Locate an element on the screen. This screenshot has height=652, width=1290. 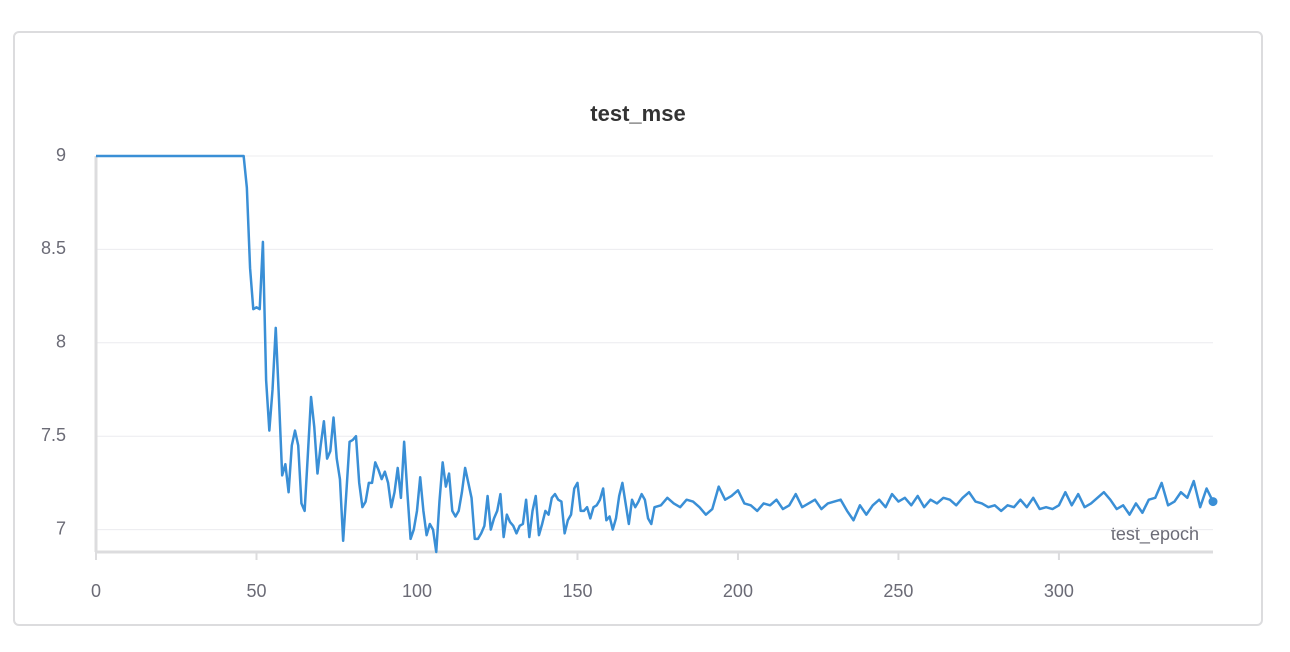
x-tick-label: 50 is located at coordinates (256, 591).